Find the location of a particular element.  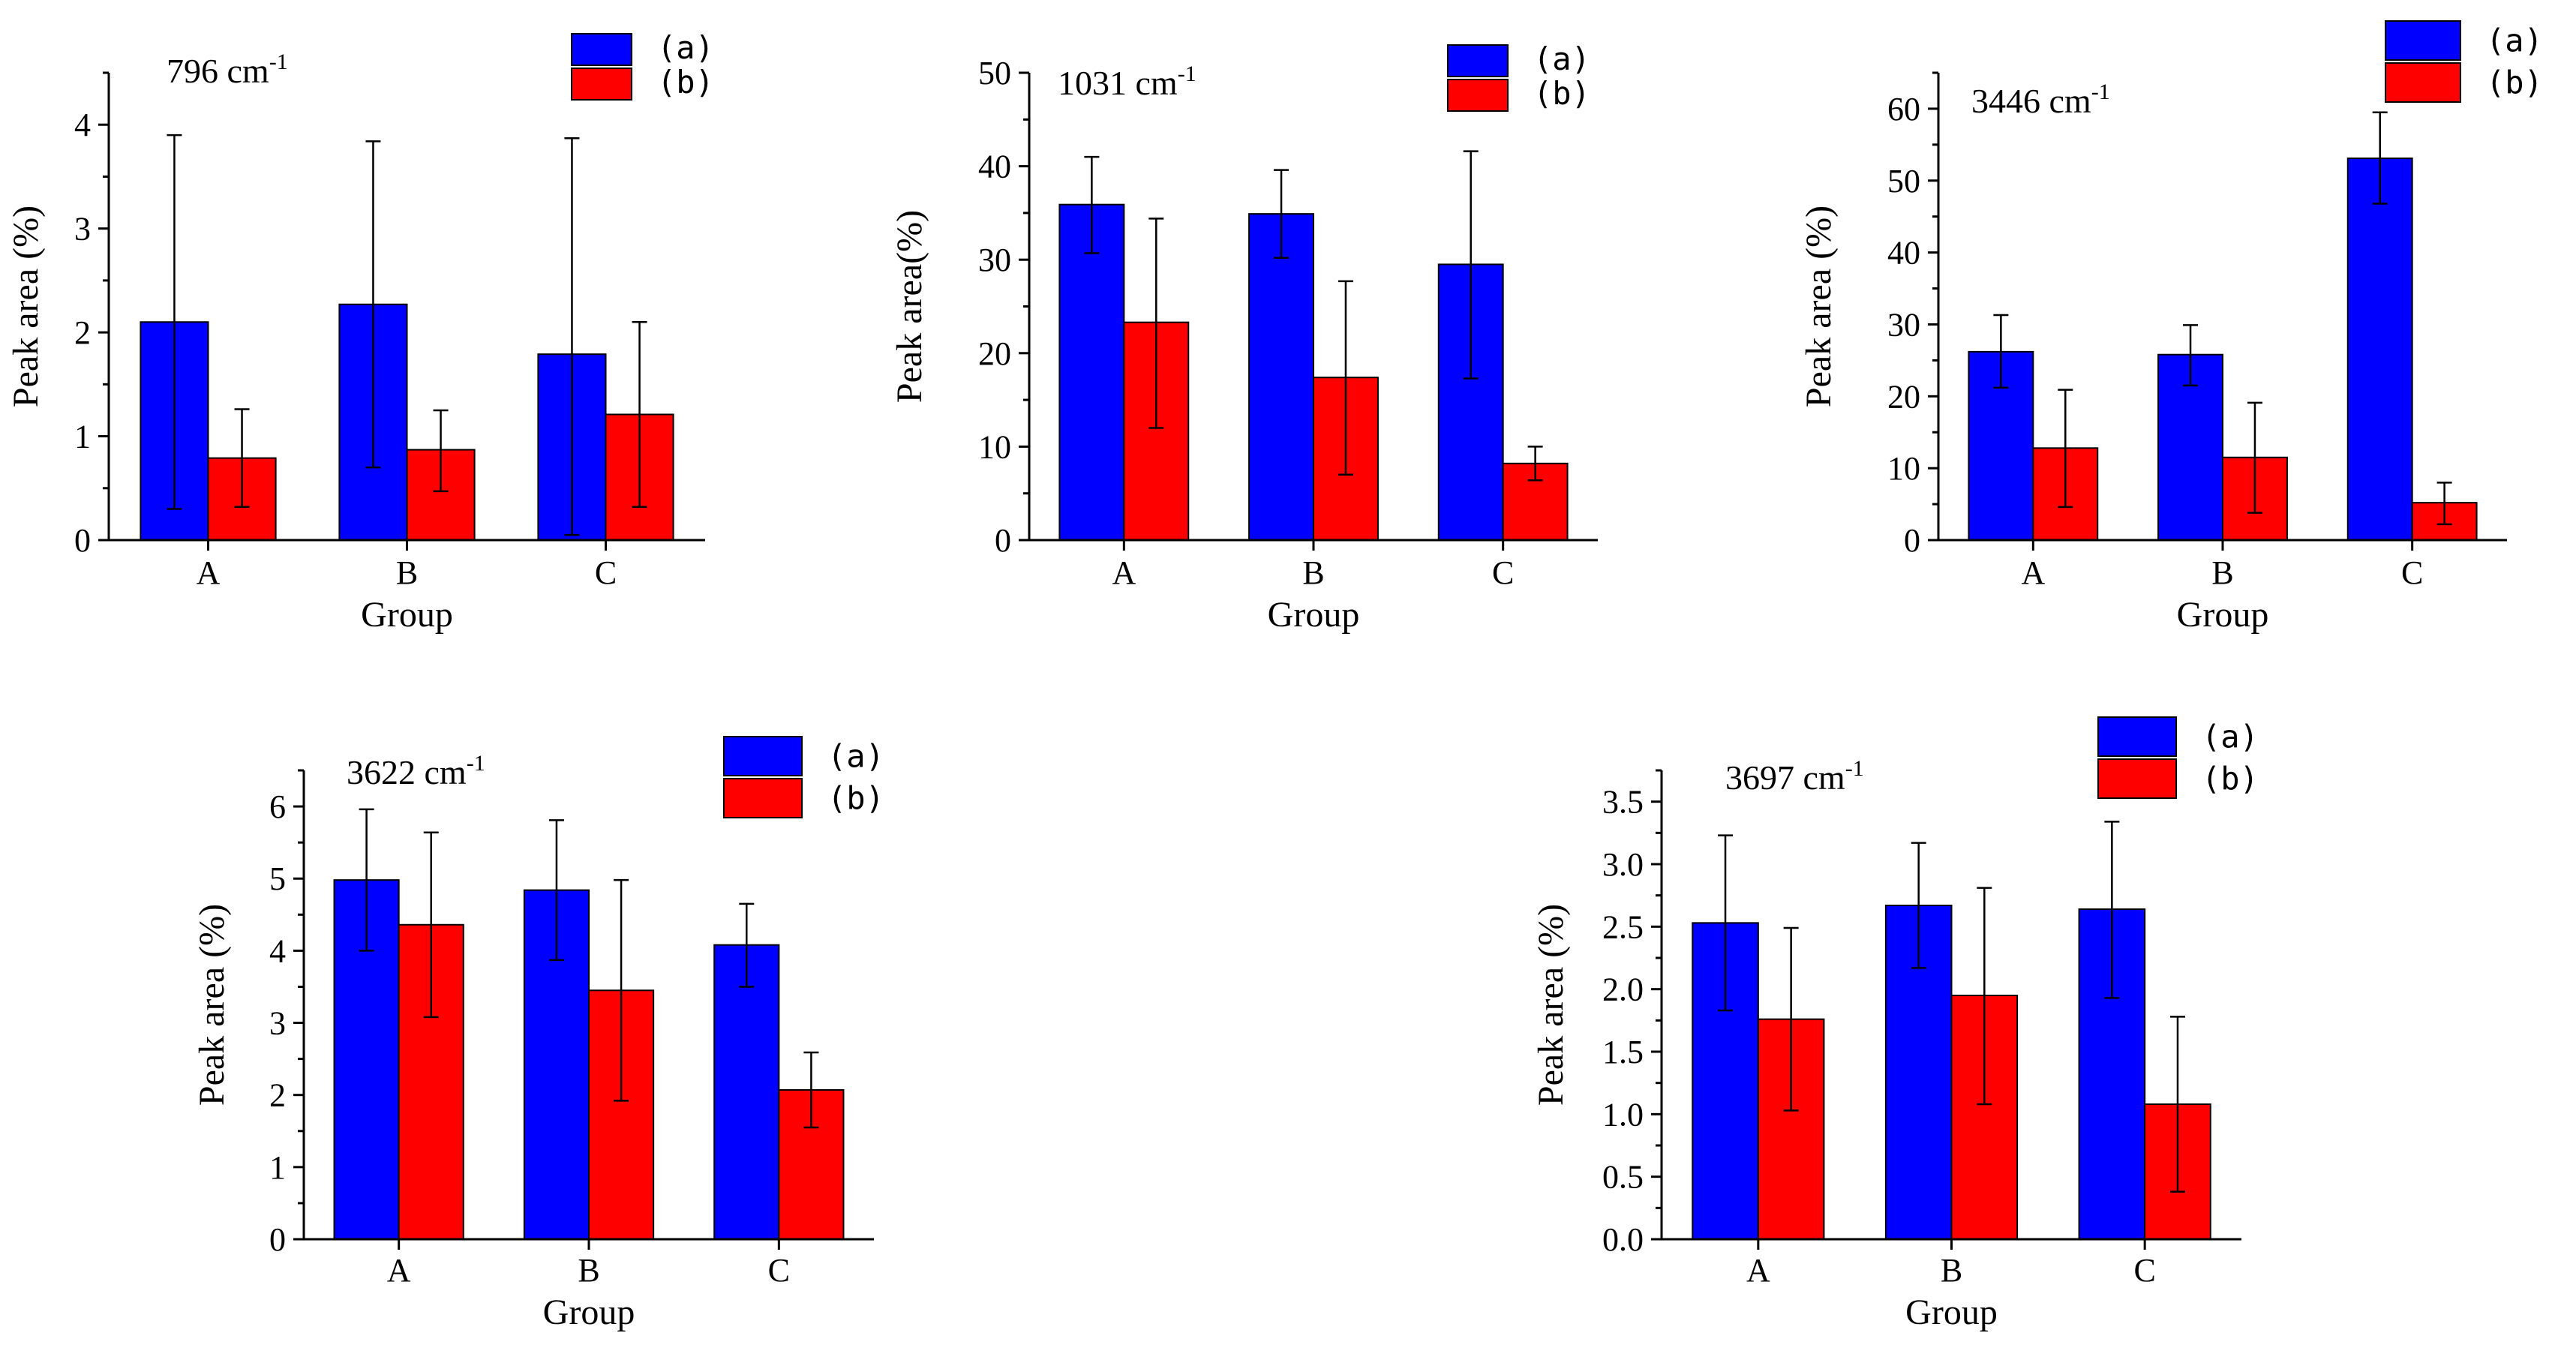

y-tick-label: 2.5 is located at coordinates (1623, 926).